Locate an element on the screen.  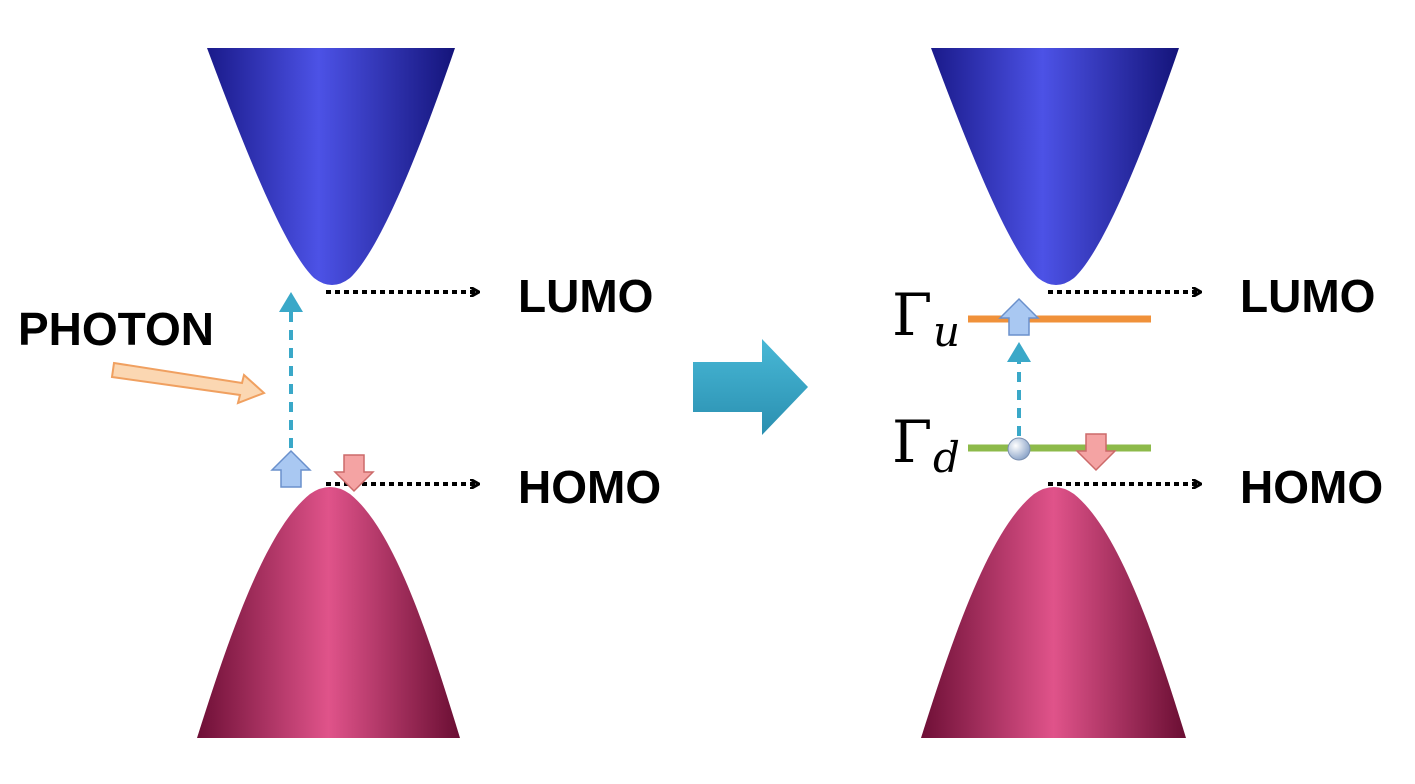
upper-level-subscript: u is located at coordinates (946, 331).